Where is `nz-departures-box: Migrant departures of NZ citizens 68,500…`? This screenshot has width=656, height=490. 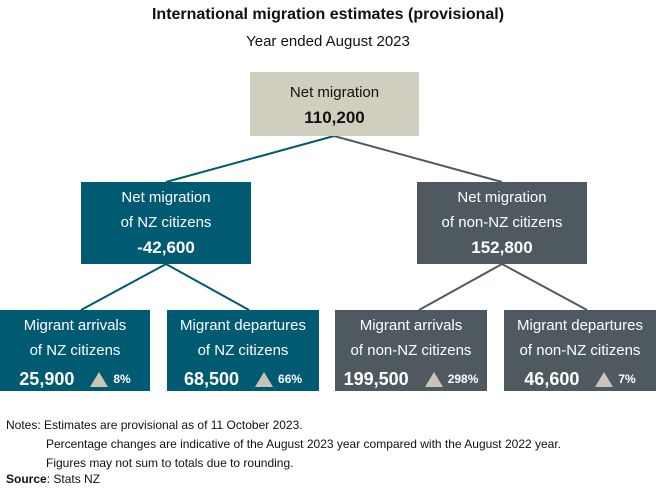
nz-departures-box: Migrant departures of NZ citizens 68,500… is located at coordinates (243, 350).